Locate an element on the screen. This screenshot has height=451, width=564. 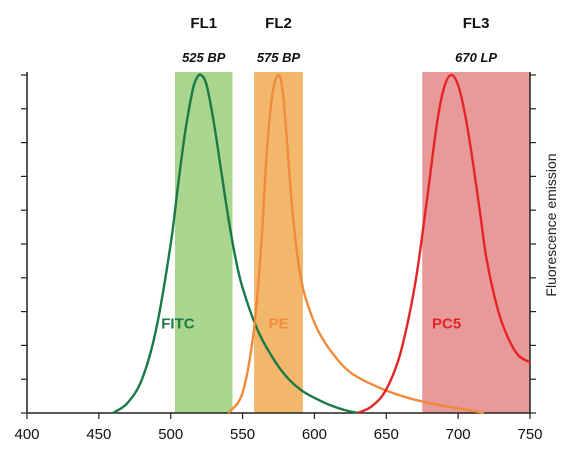
x-tick-label-600: 600 is located at coordinates (314, 434).